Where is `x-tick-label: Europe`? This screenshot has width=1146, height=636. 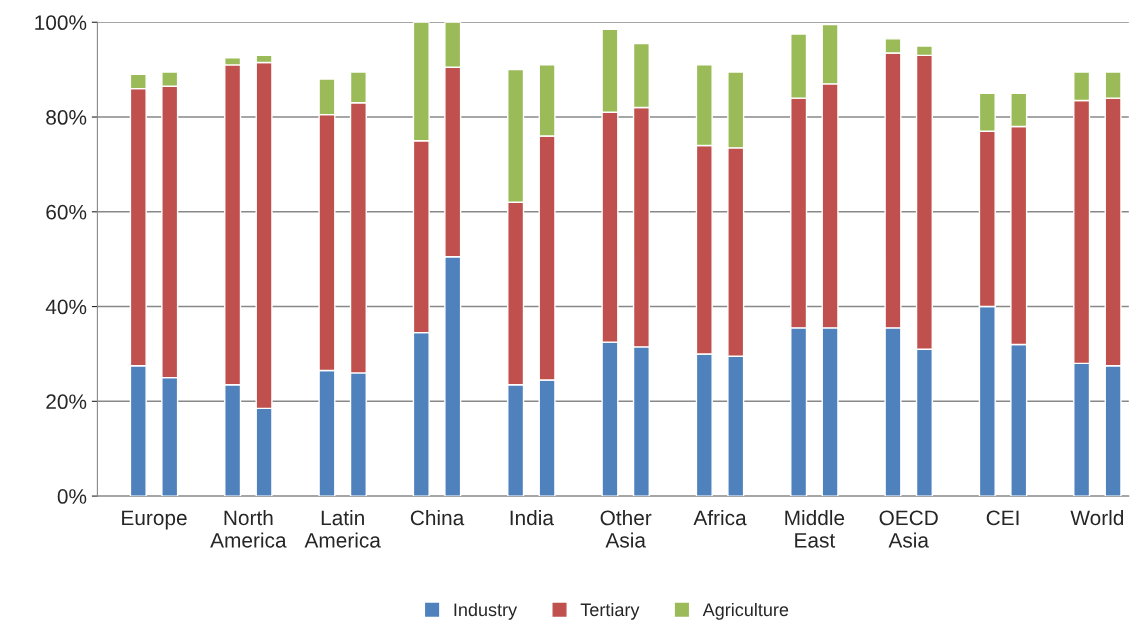 x-tick-label: Europe is located at coordinates (154, 520).